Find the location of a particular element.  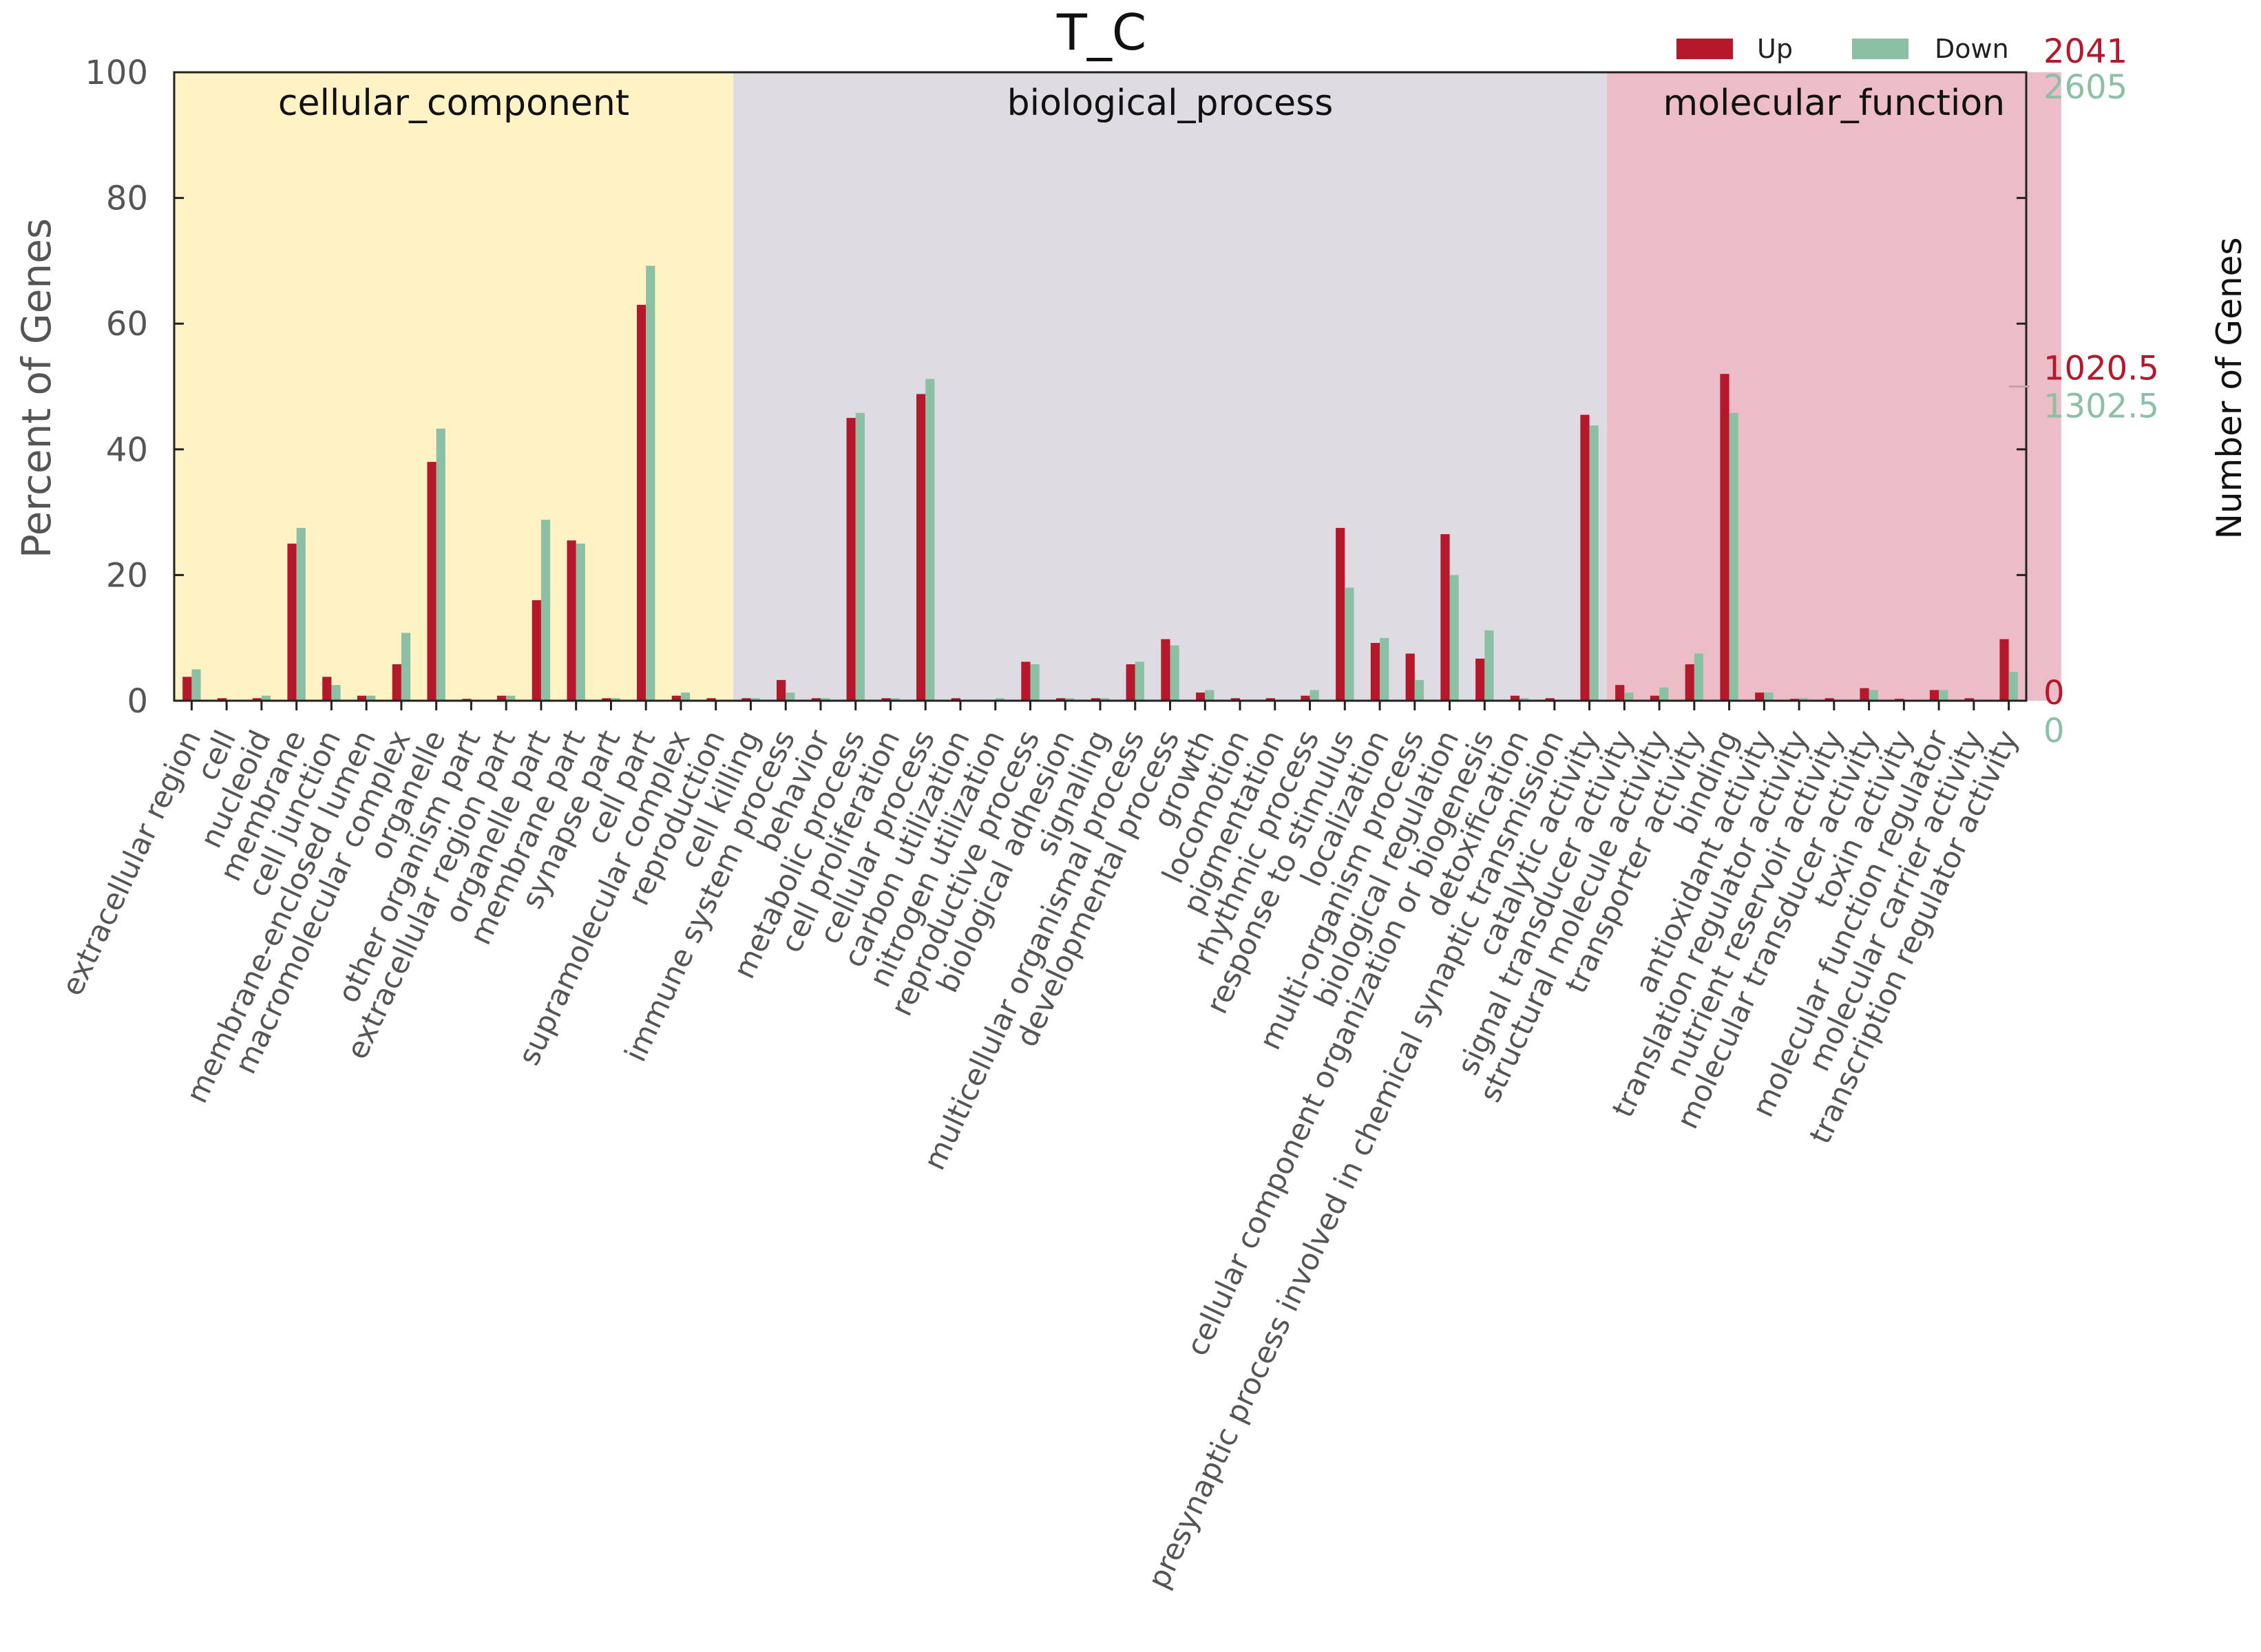

y2-down-min: 0 is located at coordinates (2054, 731).